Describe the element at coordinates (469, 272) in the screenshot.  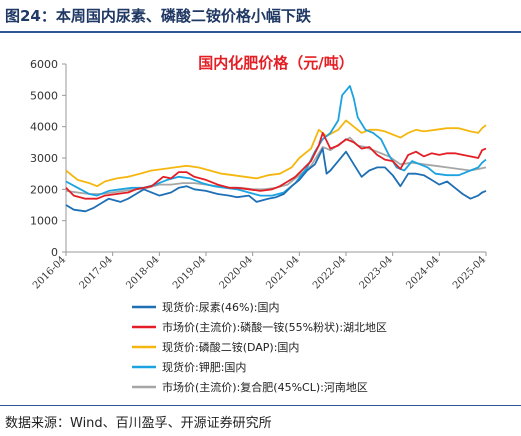
I see `x-tick-label: 2025-04` at that location.